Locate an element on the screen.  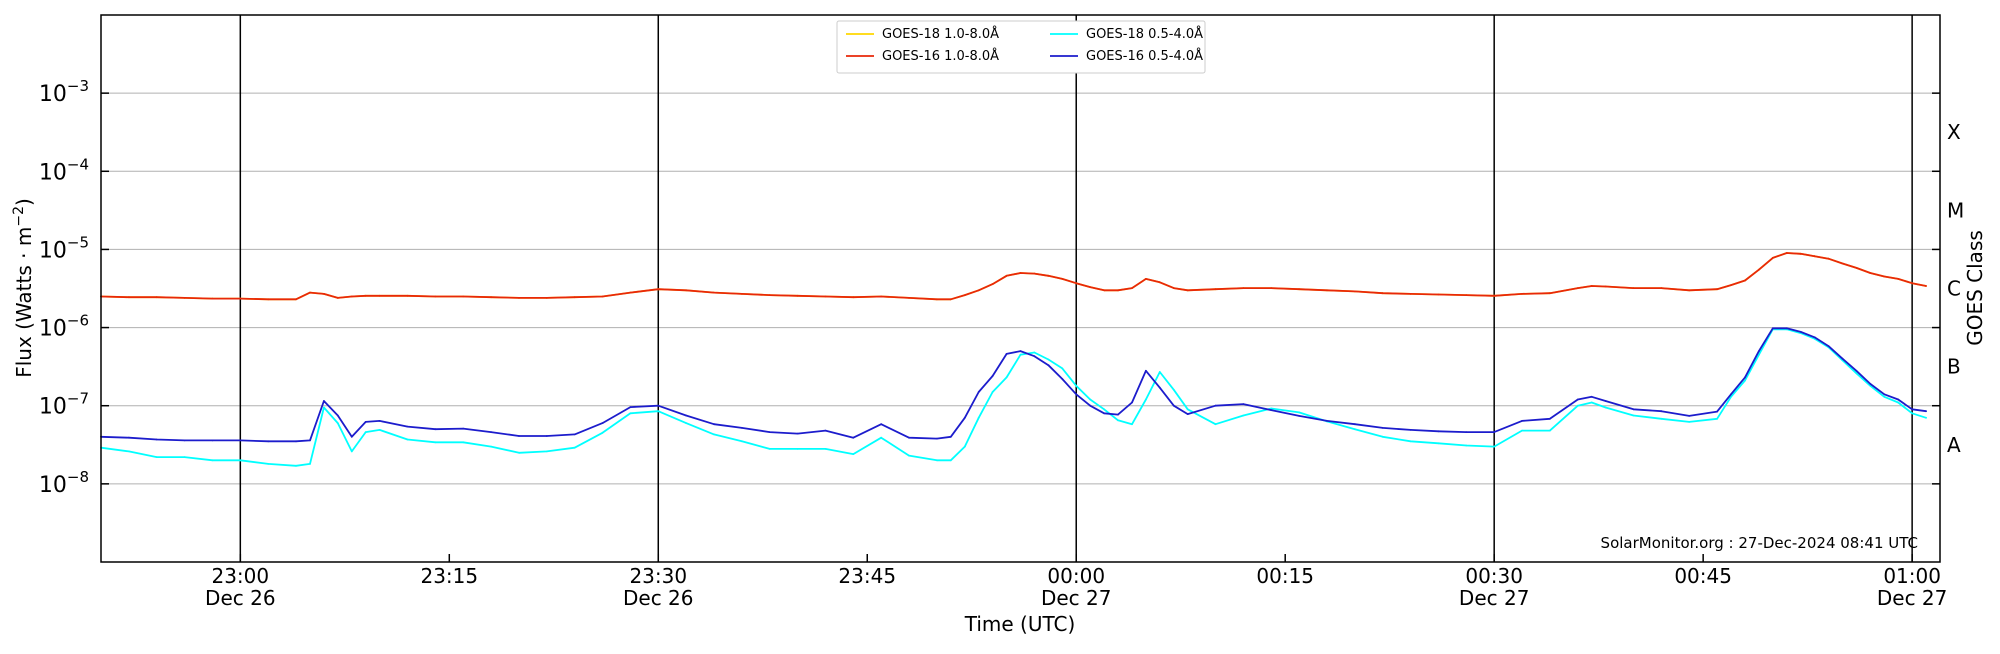
legend-entry: GOES-18 1.0-8.0Å is located at coordinates (922, 34).